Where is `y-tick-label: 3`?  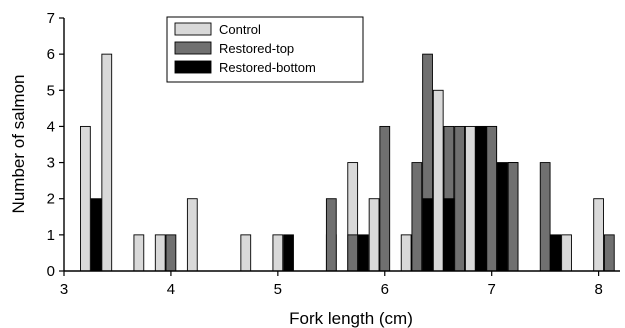 y-tick-label: 3 is located at coordinates (51, 163).